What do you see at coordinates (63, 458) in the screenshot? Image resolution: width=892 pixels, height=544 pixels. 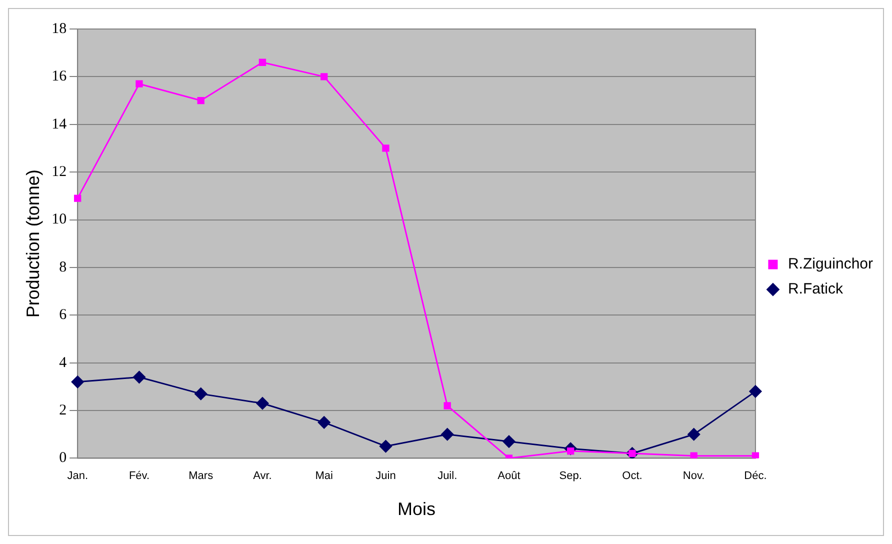 I see `y-tick-label: 0` at bounding box center [63, 458].